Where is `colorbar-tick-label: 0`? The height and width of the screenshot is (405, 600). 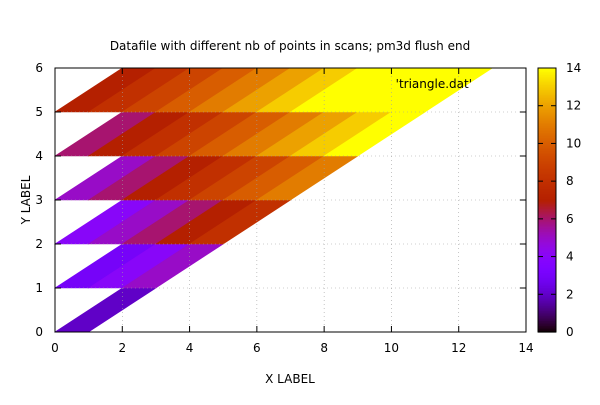 colorbar-tick-label: 0 is located at coordinates (570, 332).